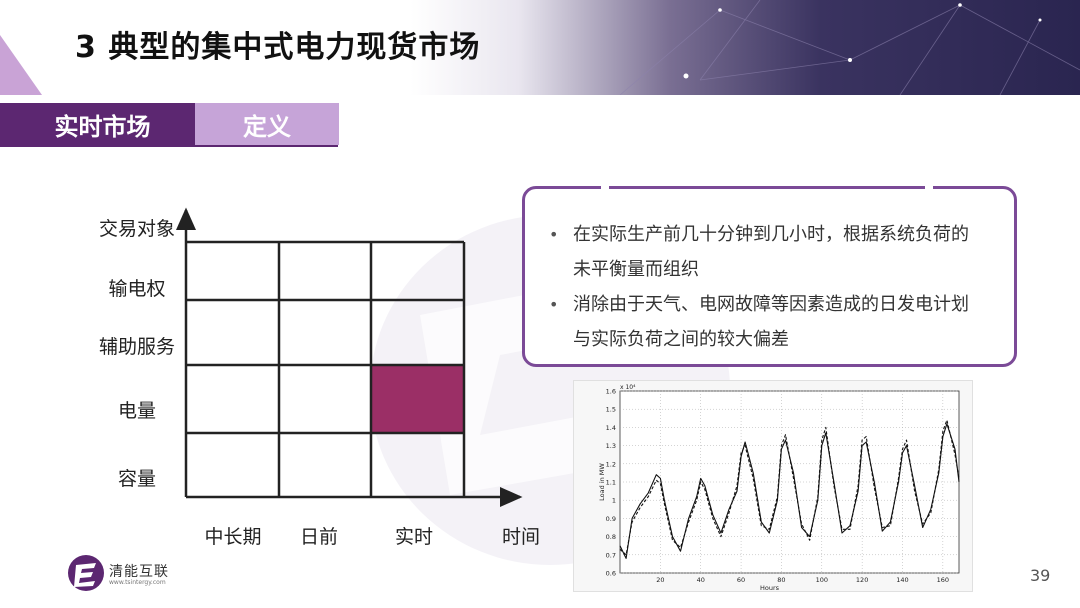  Describe the element at coordinates (136, 229) in the screenshot. I see `row-label-trade-object: 交易对象` at that location.